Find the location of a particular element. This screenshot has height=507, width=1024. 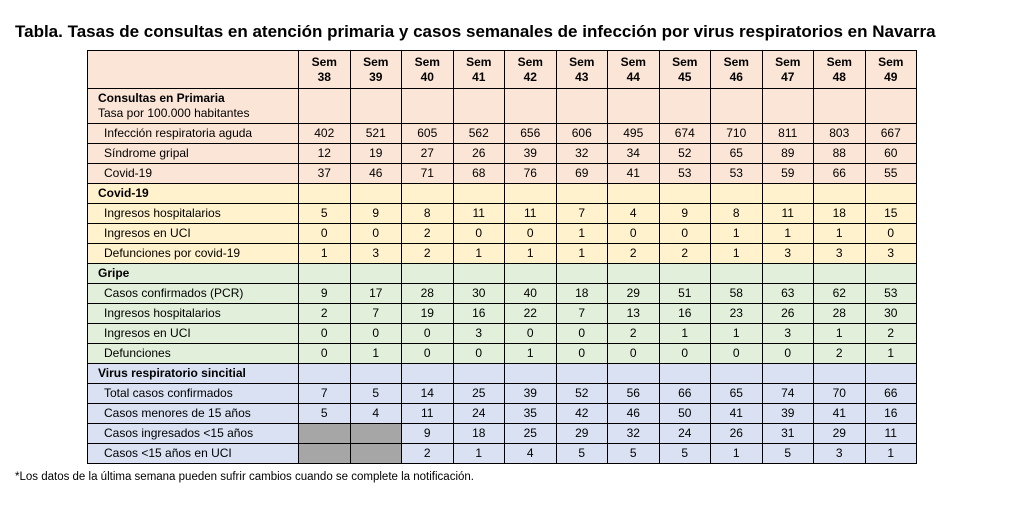

row-label: Ingresos en UCI is located at coordinates (193, 333).